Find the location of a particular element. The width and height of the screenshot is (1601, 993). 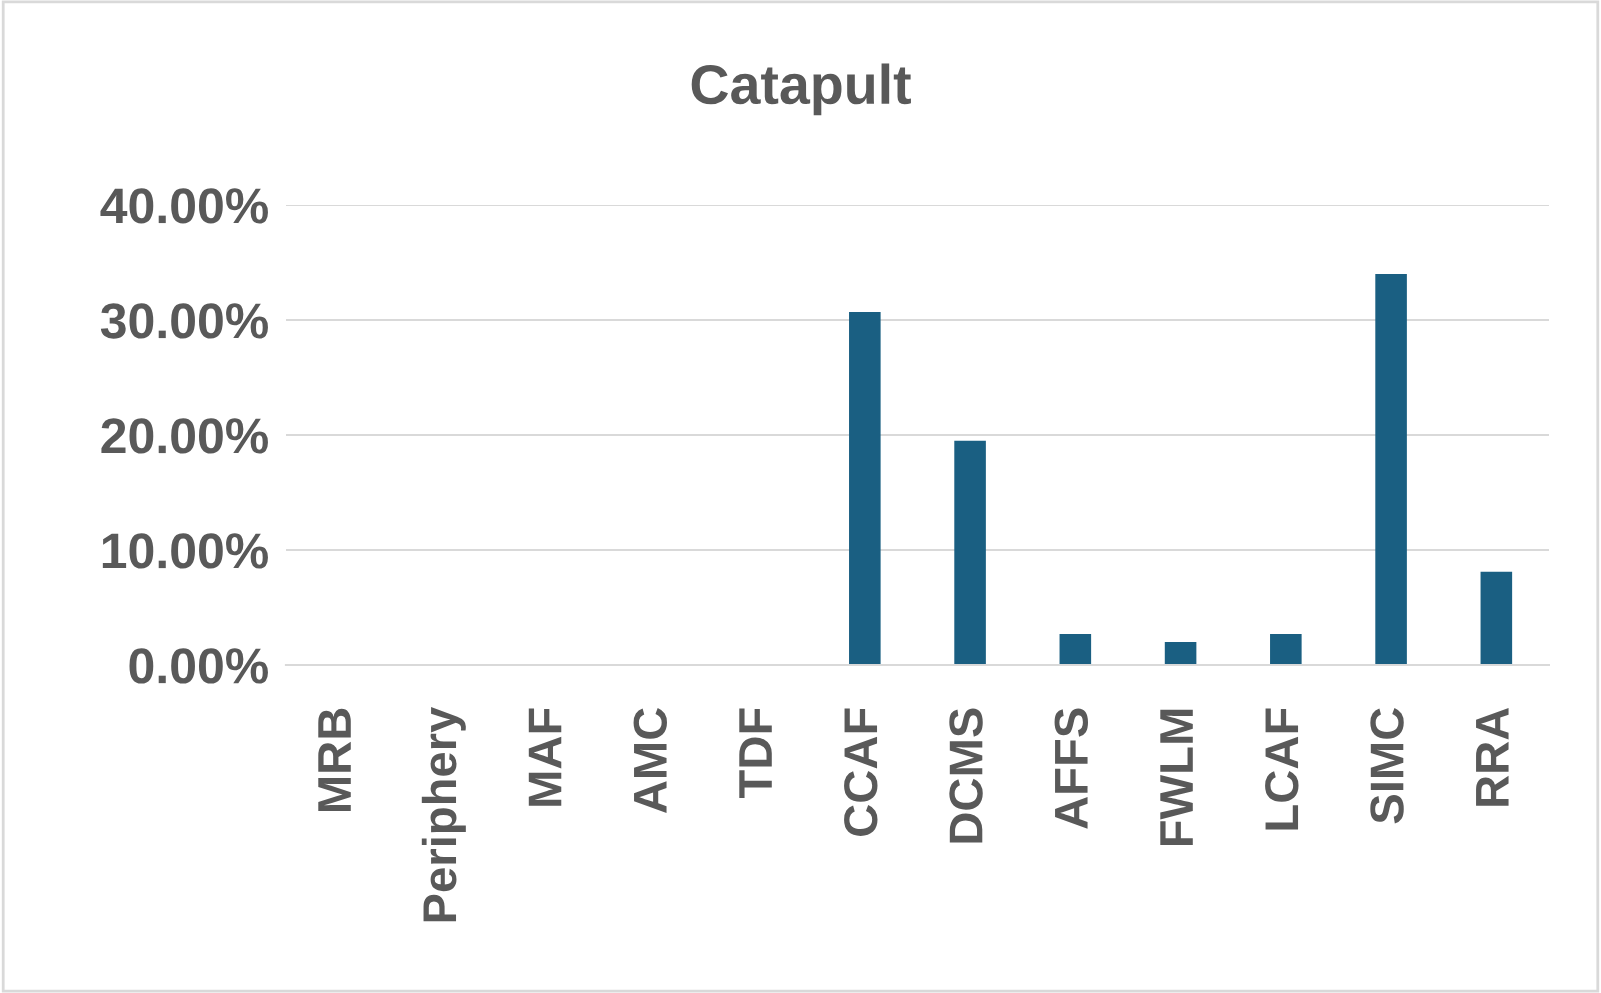

x-tick-label: LCAF is located at coordinates (1282, 769).